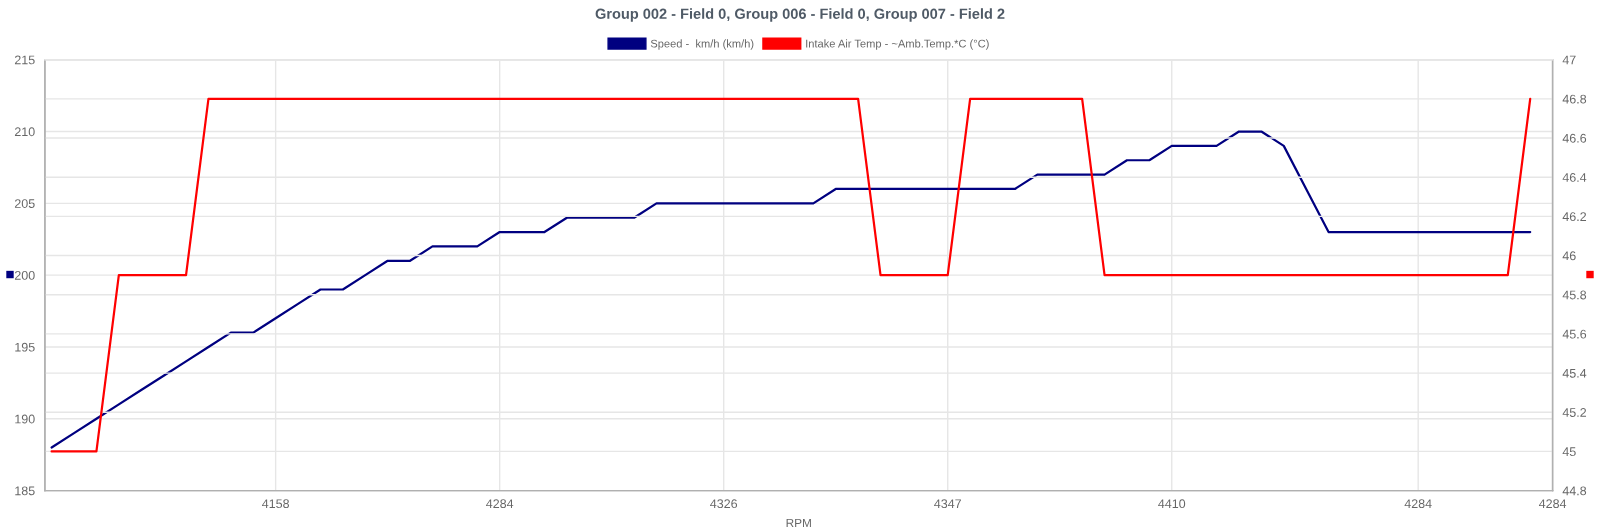 This screenshot has width=1600, height=532. What do you see at coordinates (1574, 491) in the screenshot?
I see `y2-tick-label: 44.8` at bounding box center [1574, 491].